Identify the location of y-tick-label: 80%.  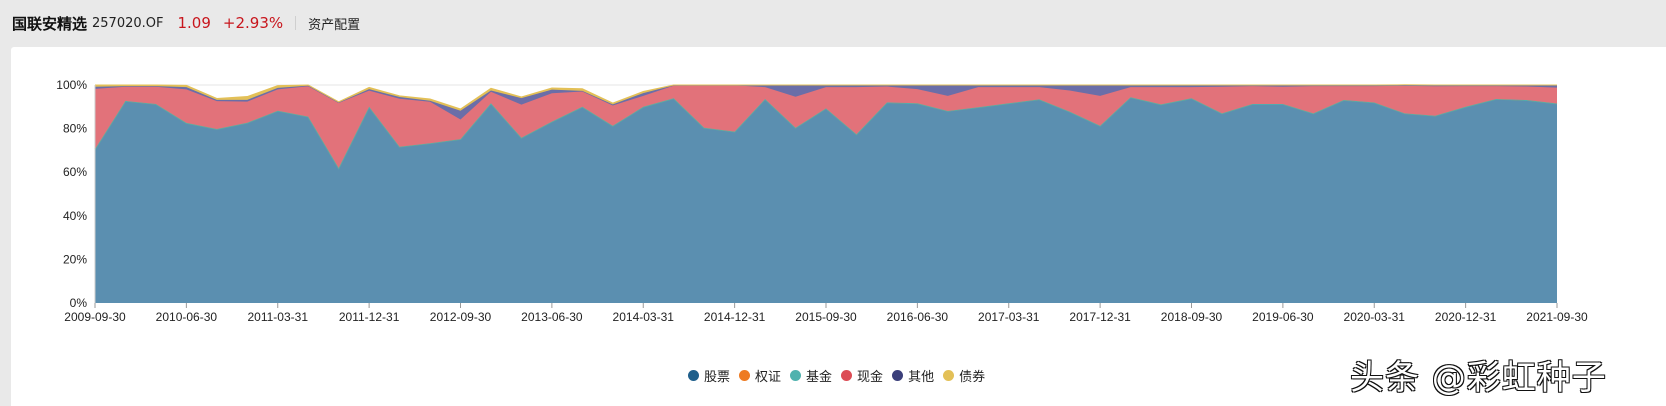
(75, 129).